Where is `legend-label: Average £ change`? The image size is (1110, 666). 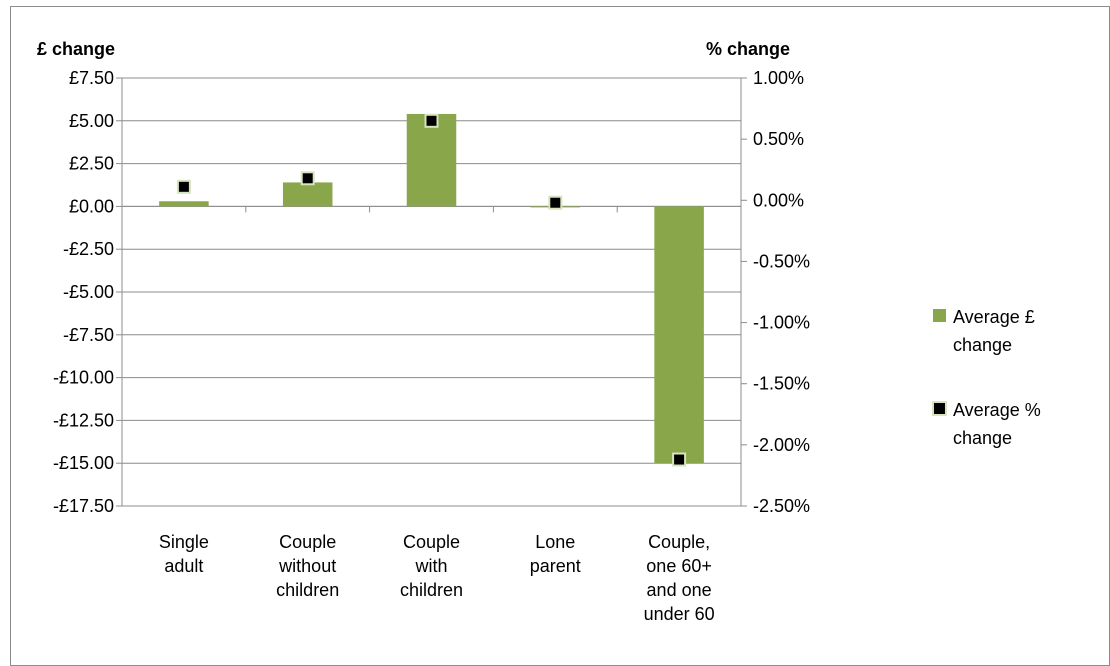
legend-label: Average £ change is located at coordinates (994, 331).